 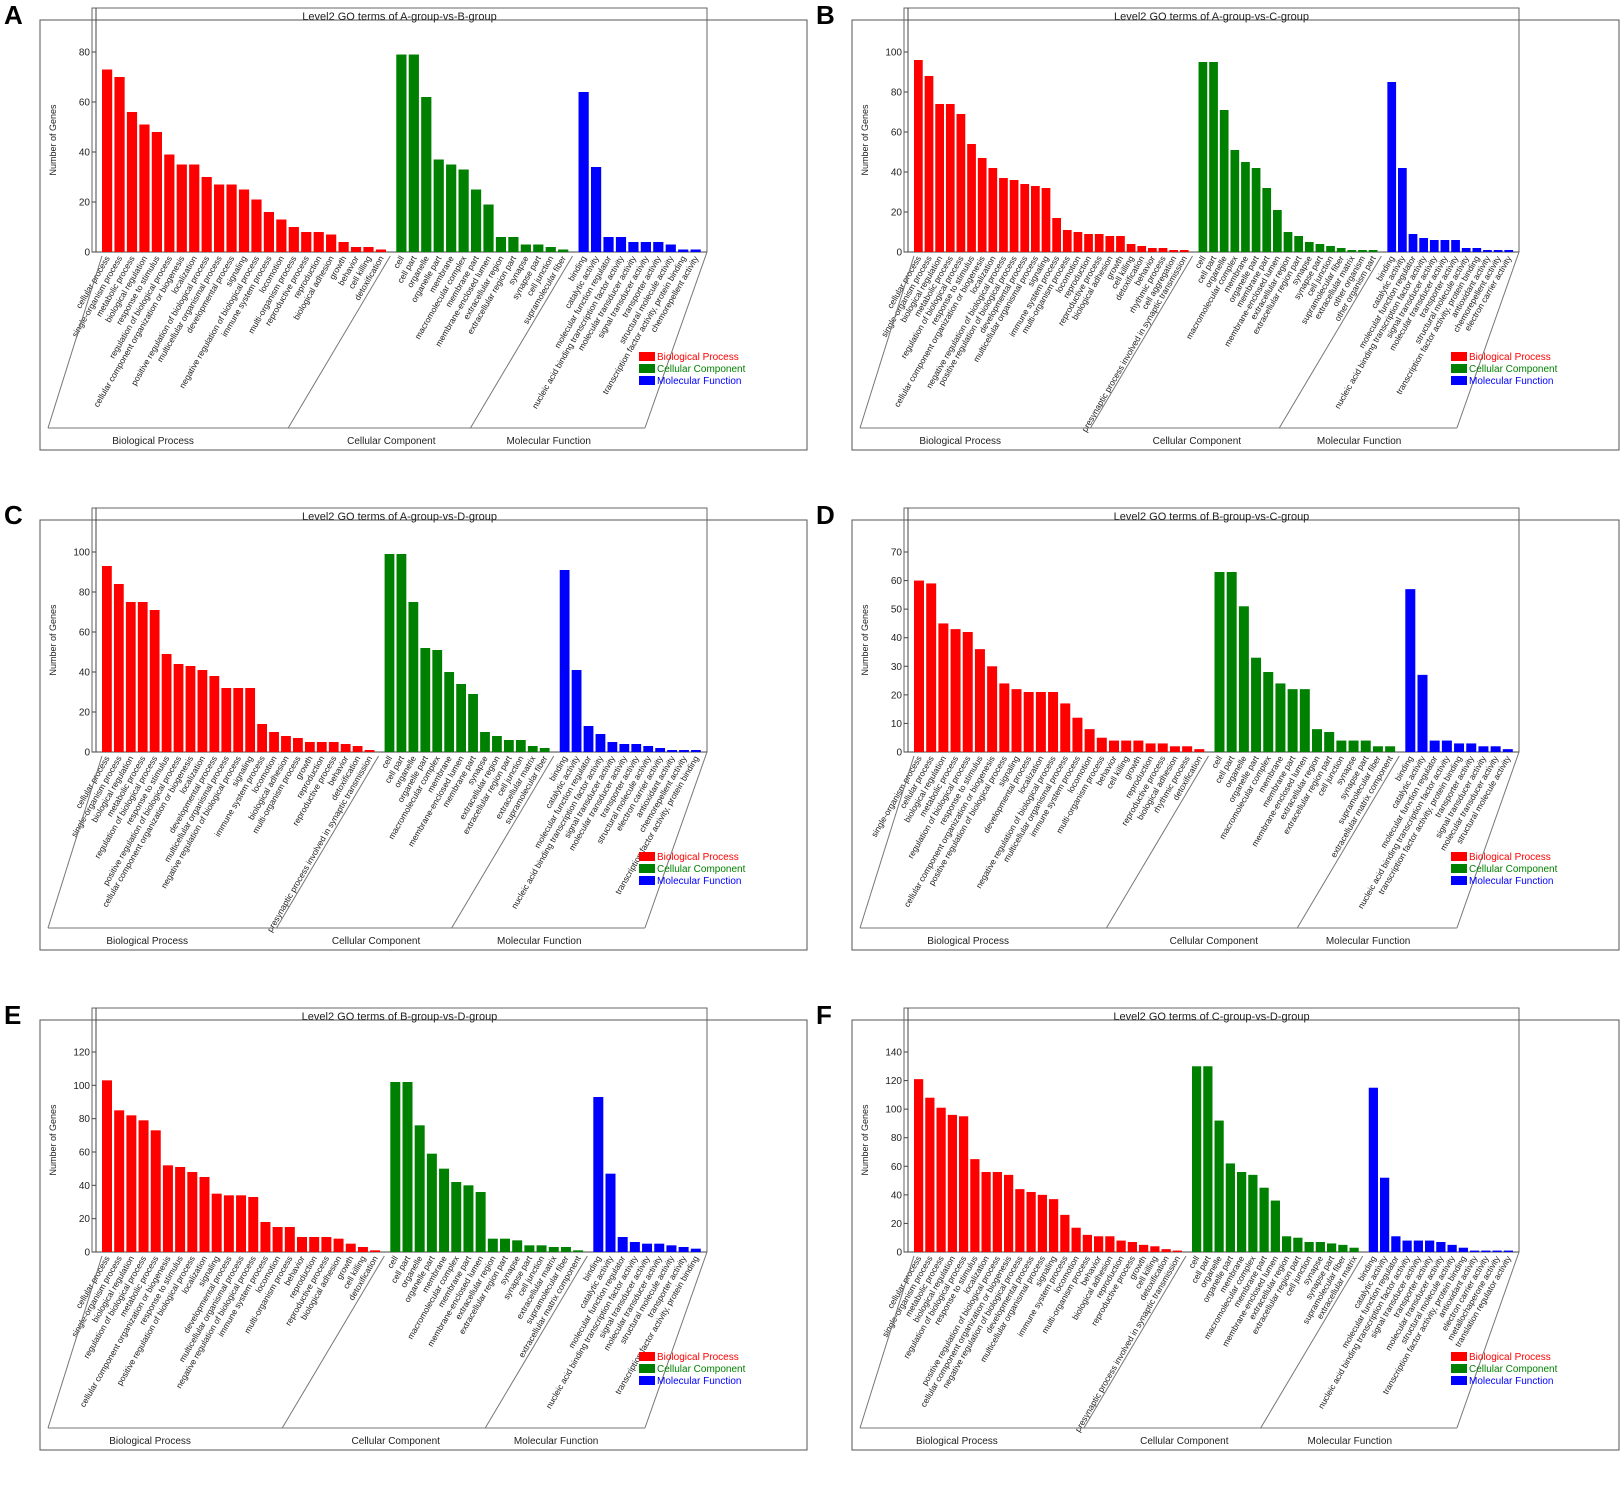 I want to click on panel-letter: F, so click(x=824, y=1015).